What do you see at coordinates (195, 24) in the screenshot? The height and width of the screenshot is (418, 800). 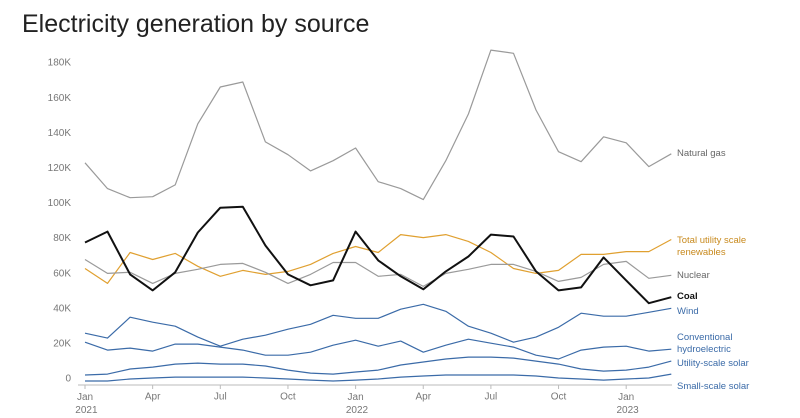 I see `chart-title: Electricity generation by source` at bounding box center [195, 24].